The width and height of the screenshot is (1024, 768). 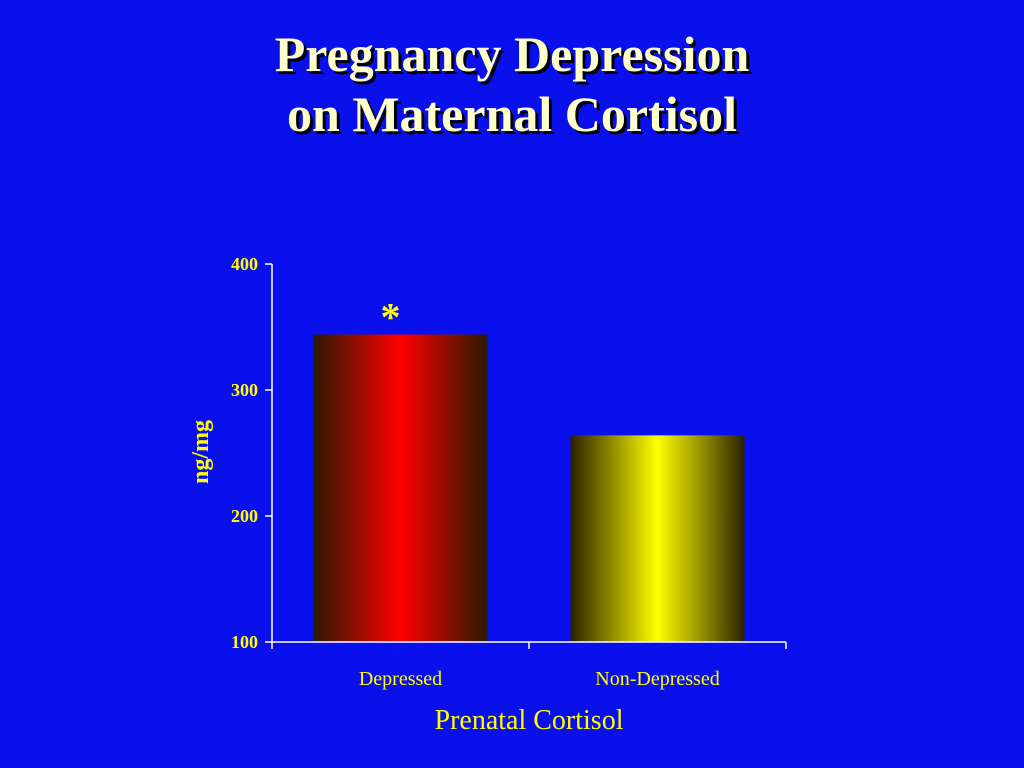 What do you see at coordinates (529, 720) in the screenshot?
I see `x-axis-title: Prenatal Cortisol` at bounding box center [529, 720].